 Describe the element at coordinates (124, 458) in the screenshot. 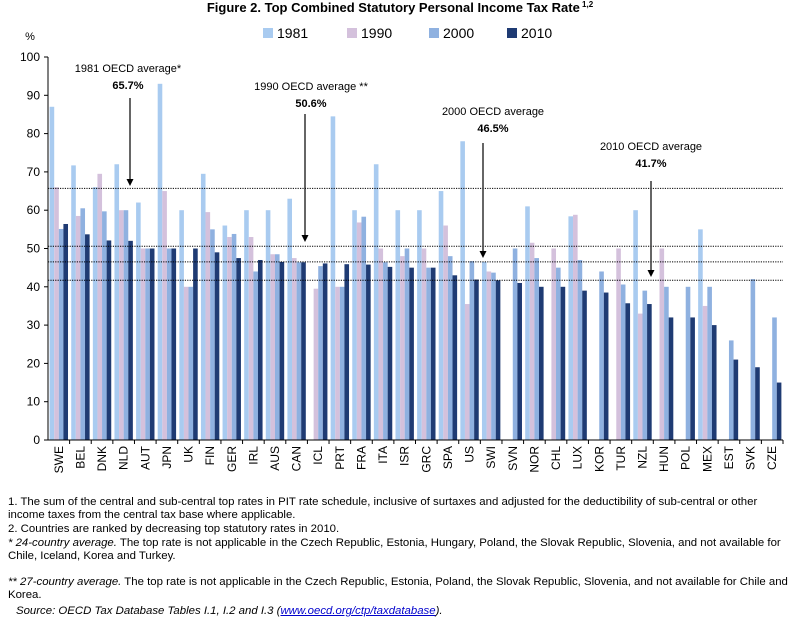

I see `x-tick-label-NLD: NLD` at that location.